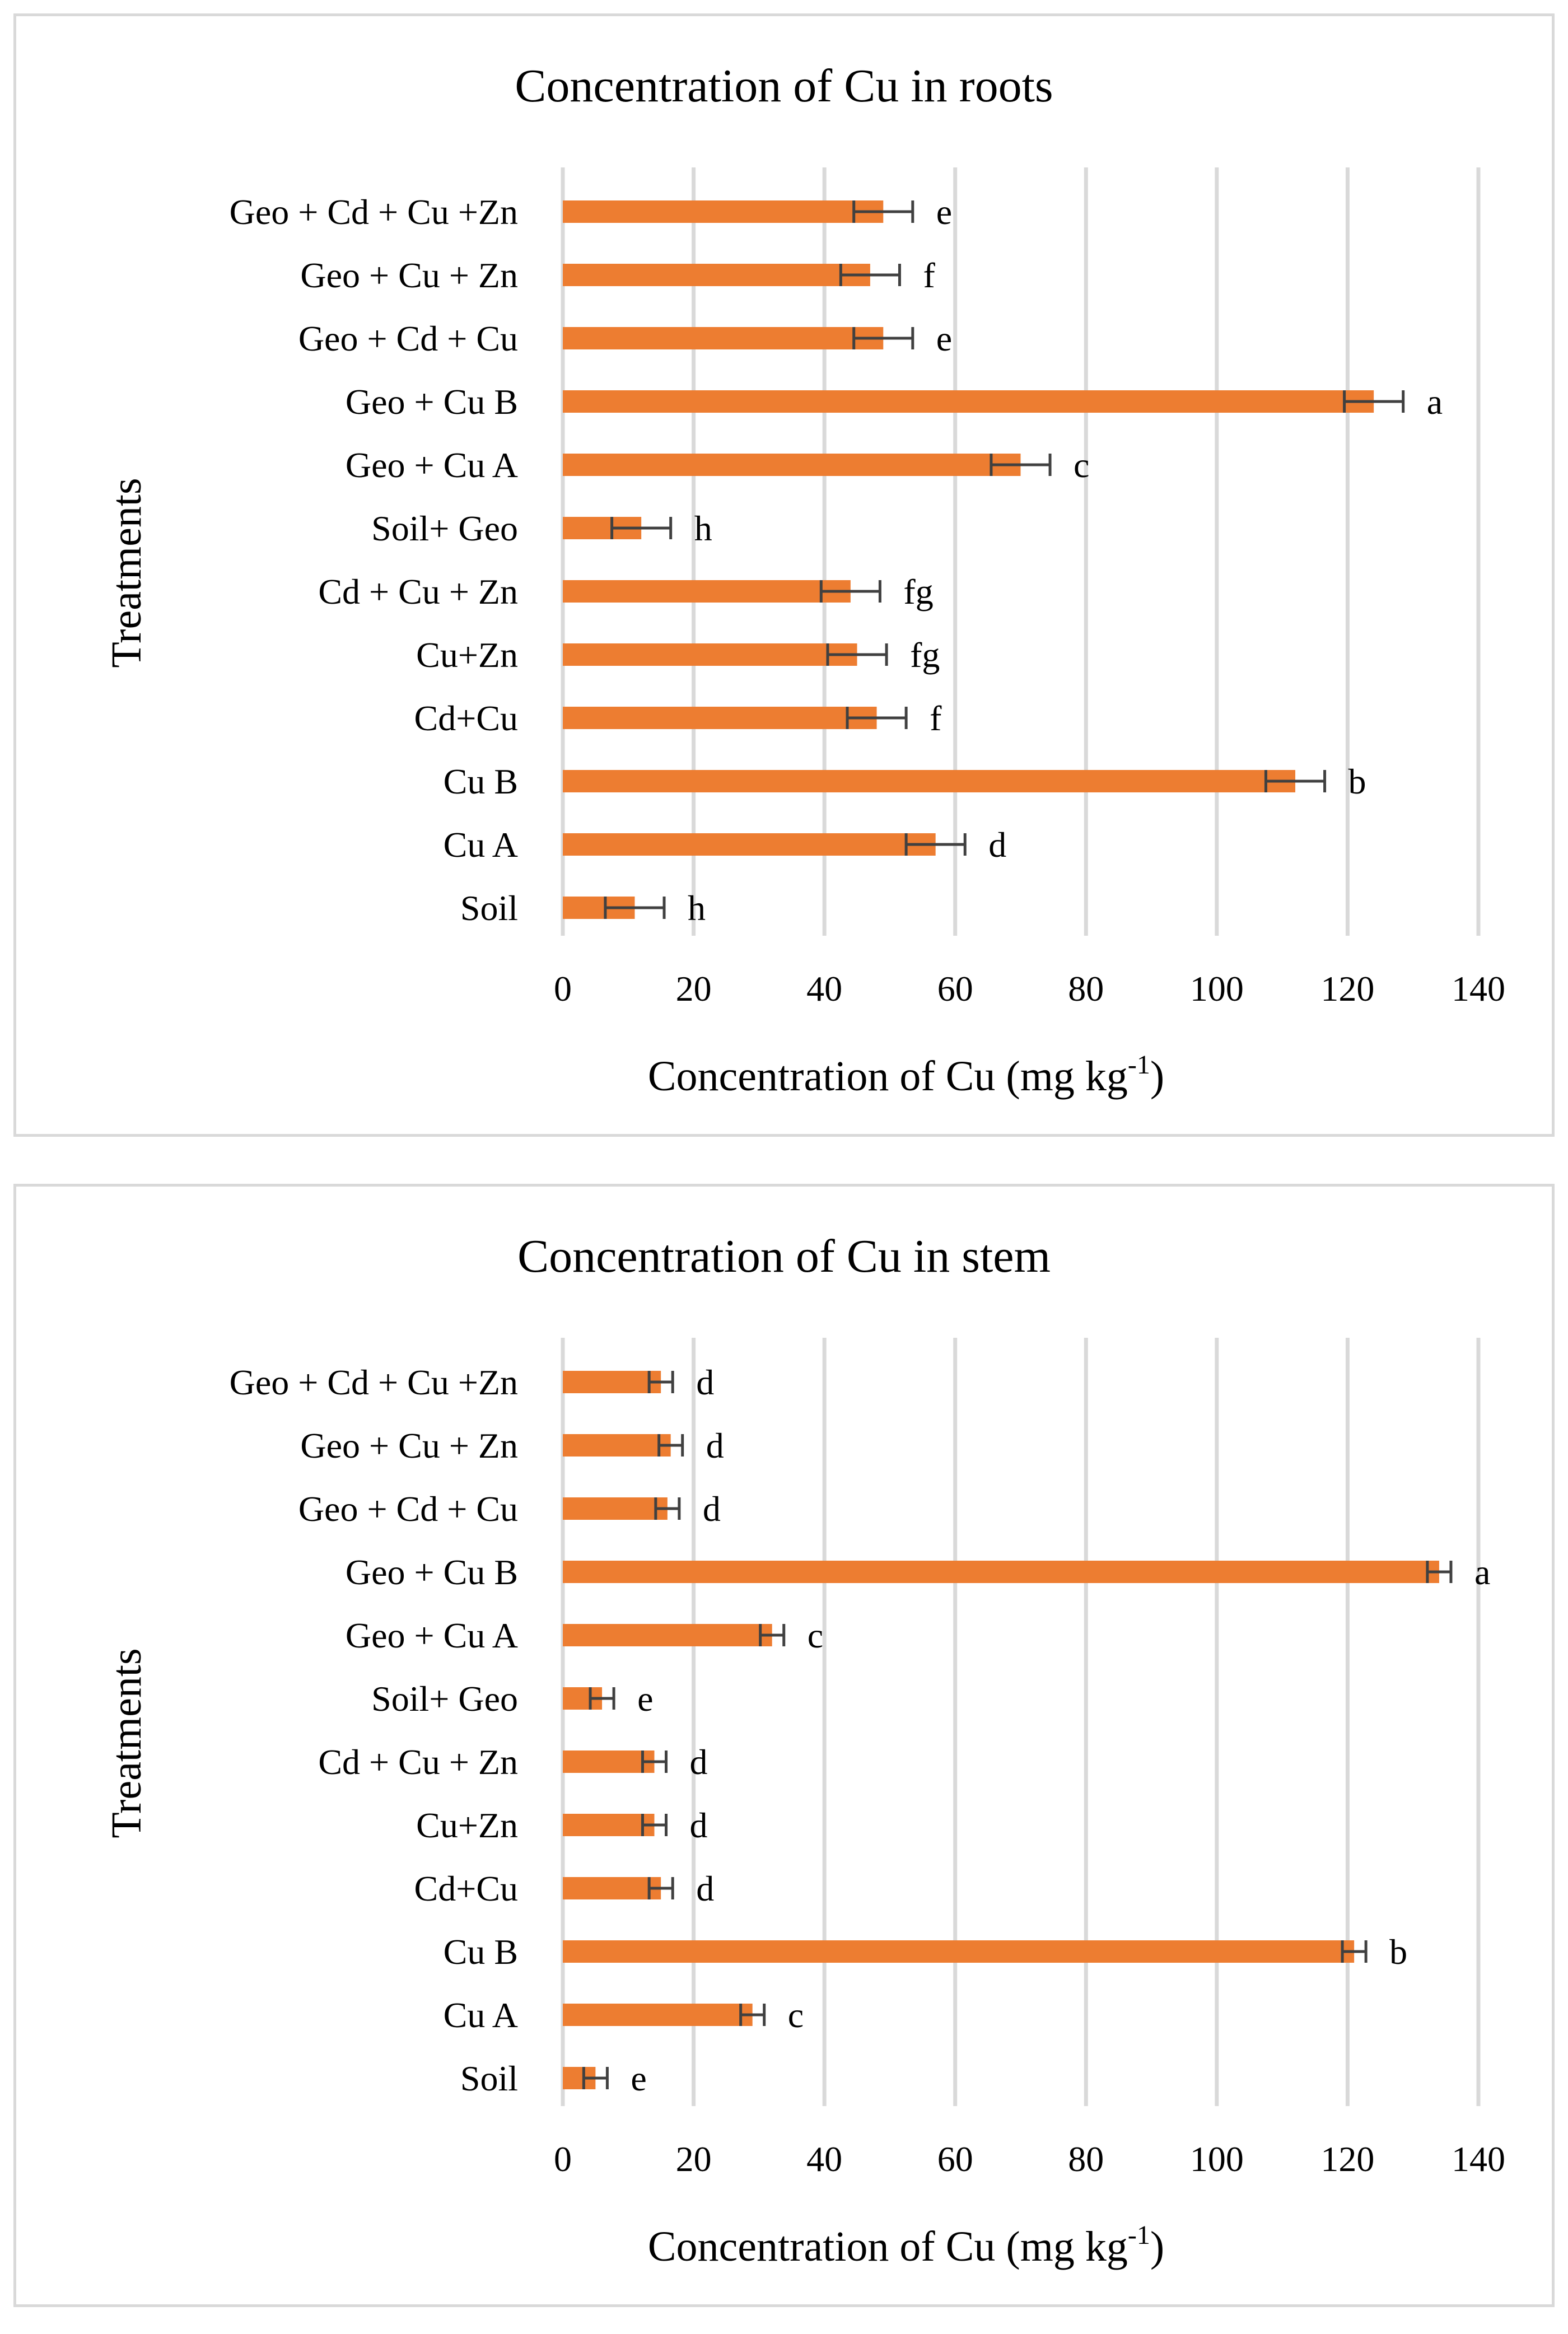  Describe the element at coordinates (703, 528) in the screenshot. I see `significance-label-soil-geo: h` at that location.